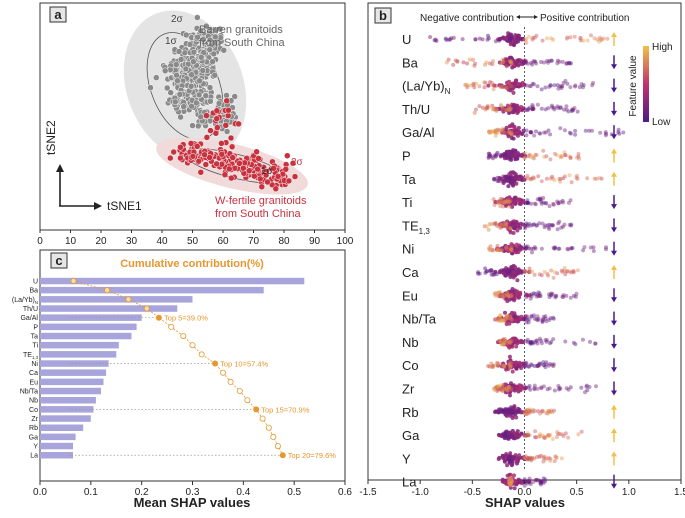 Image resolution: width=685 pixels, height=518 pixels. What do you see at coordinates (71, 241) in the screenshot?
I see `top-tick-label: 10` at bounding box center [71, 241].